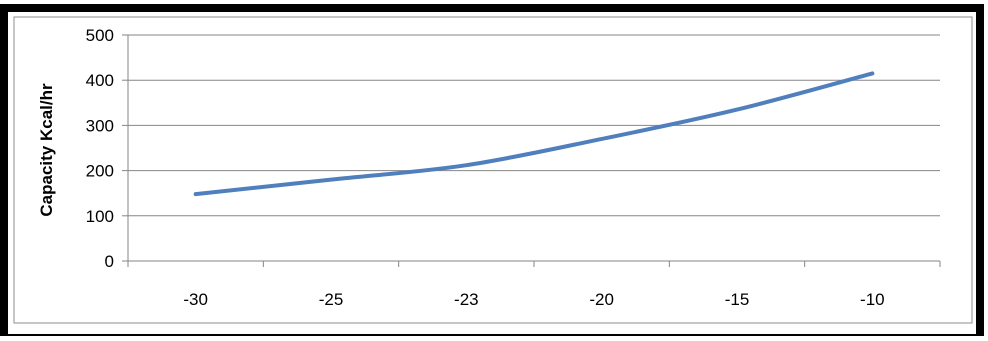  I want to click on y-tick-label: 500, so click(100, 35).